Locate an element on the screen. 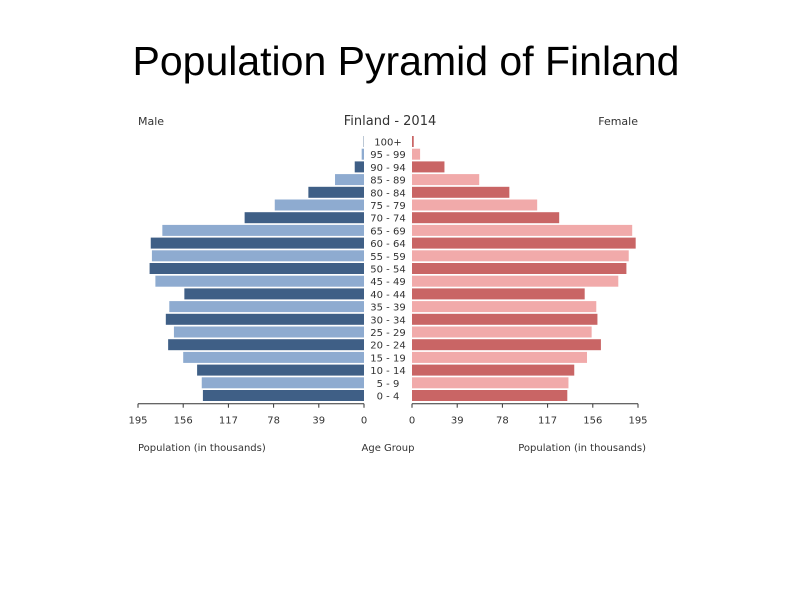 The image size is (800, 600). age-group-label: 25 - 29 is located at coordinates (387, 333).